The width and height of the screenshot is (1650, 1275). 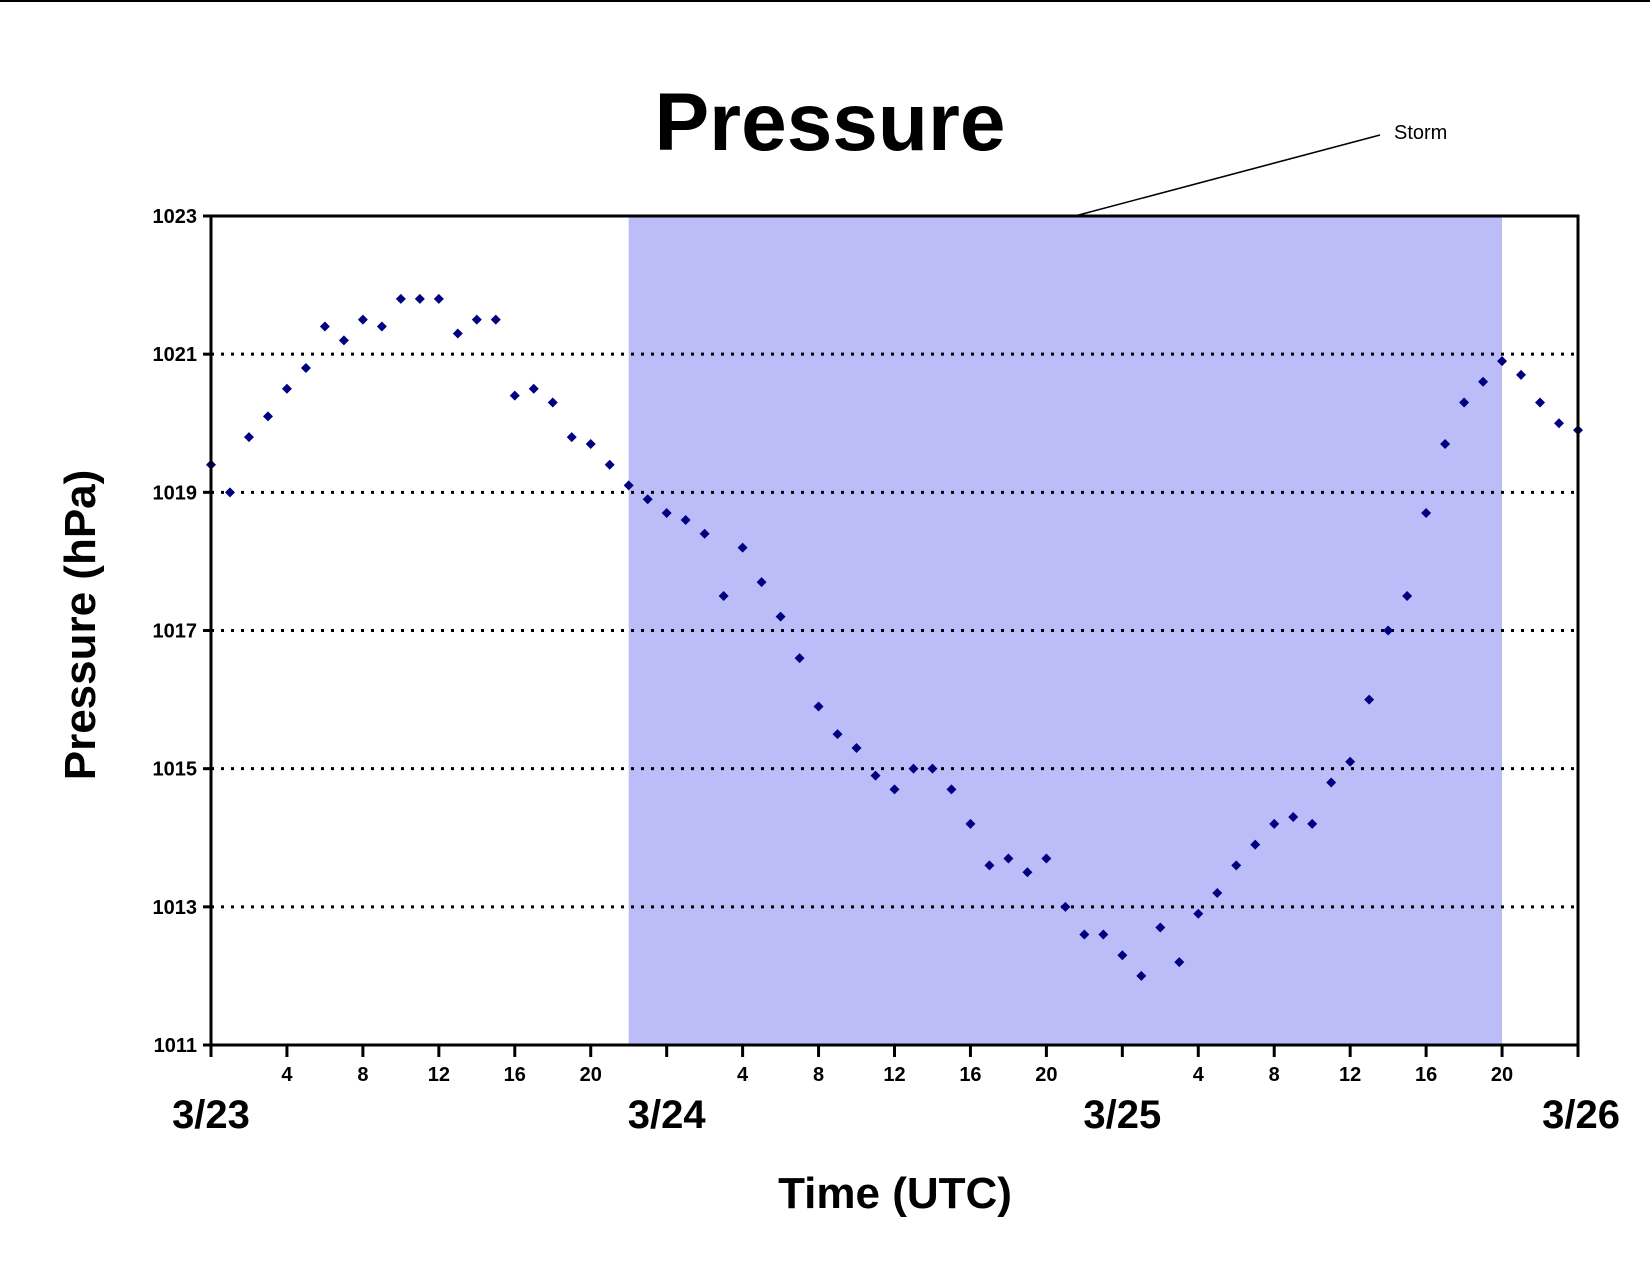 What do you see at coordinates (175, 355) in the screenshot?
I see `y-tick-label: 1021` at bounding box center [175, 355].